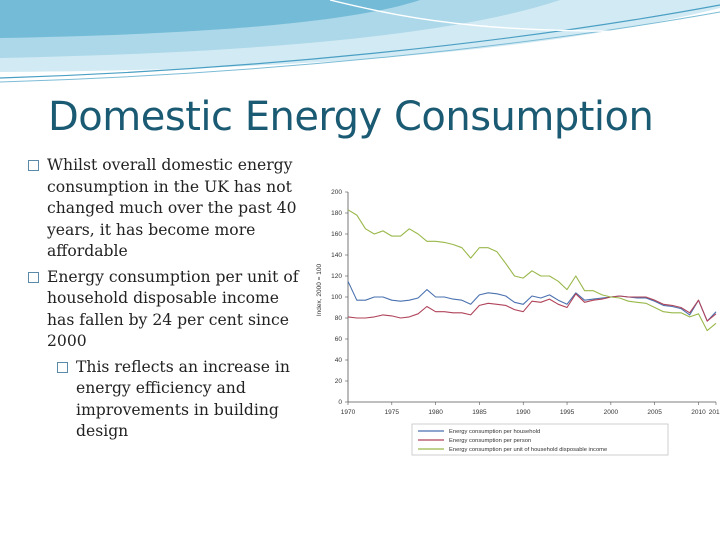 The image size is (720, 540). What do you see at coordinates (494, 432) in the screenshot?
I see `legend-label: Energy consumption per household` at bounding box center [494, 432].